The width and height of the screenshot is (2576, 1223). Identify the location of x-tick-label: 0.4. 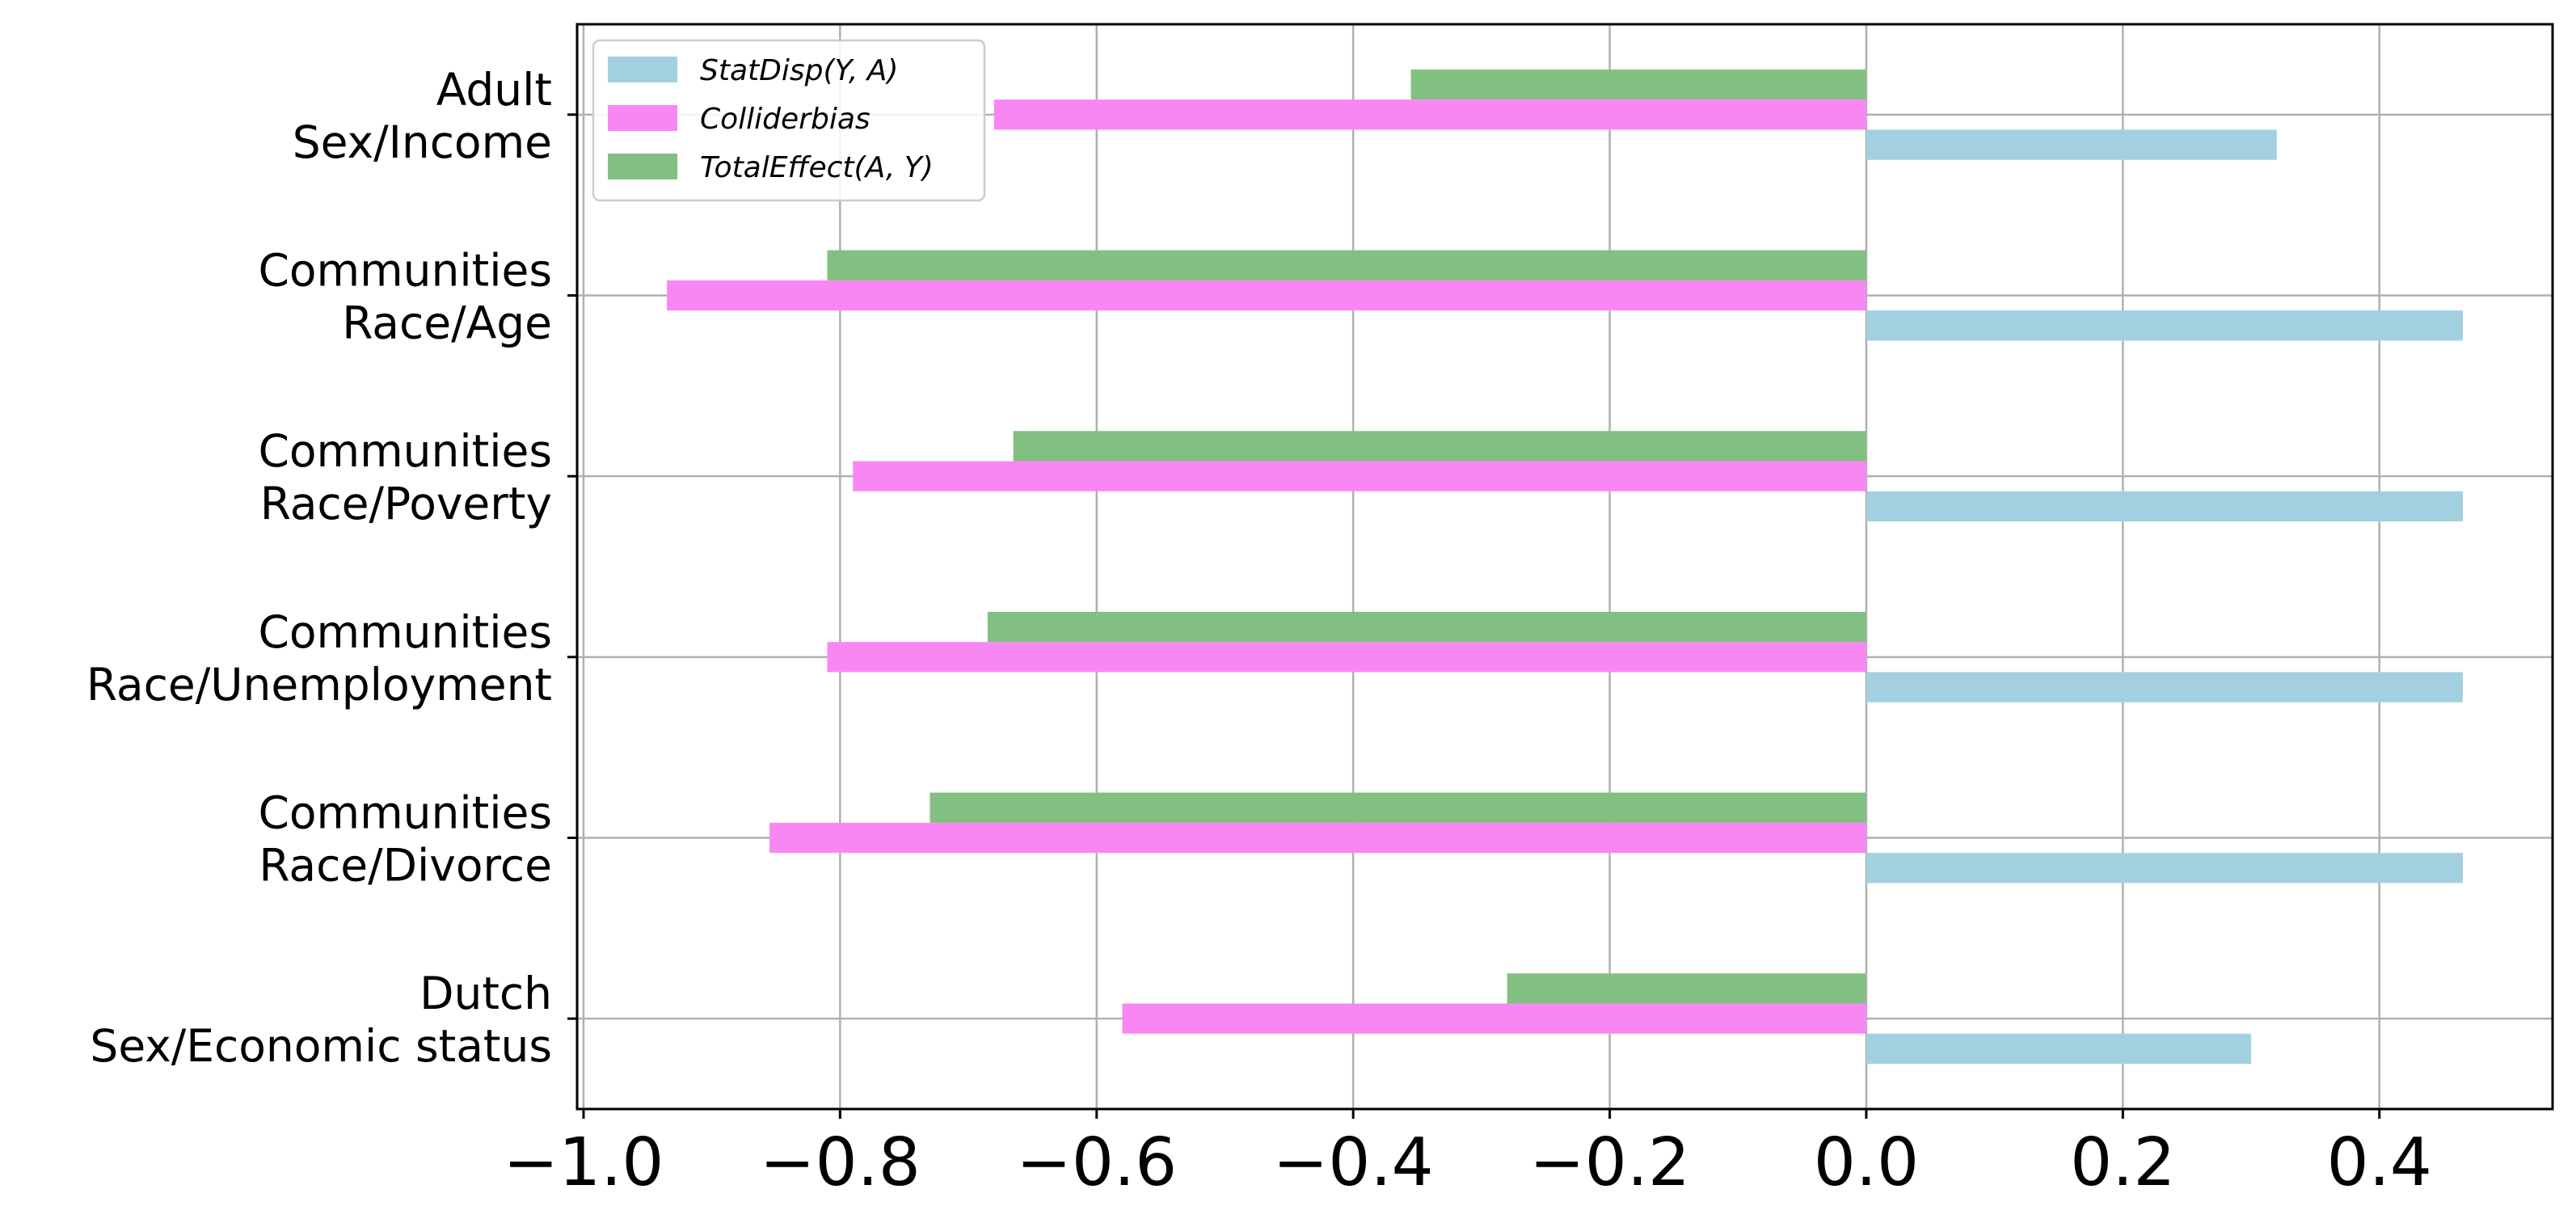
(2379, 1162).